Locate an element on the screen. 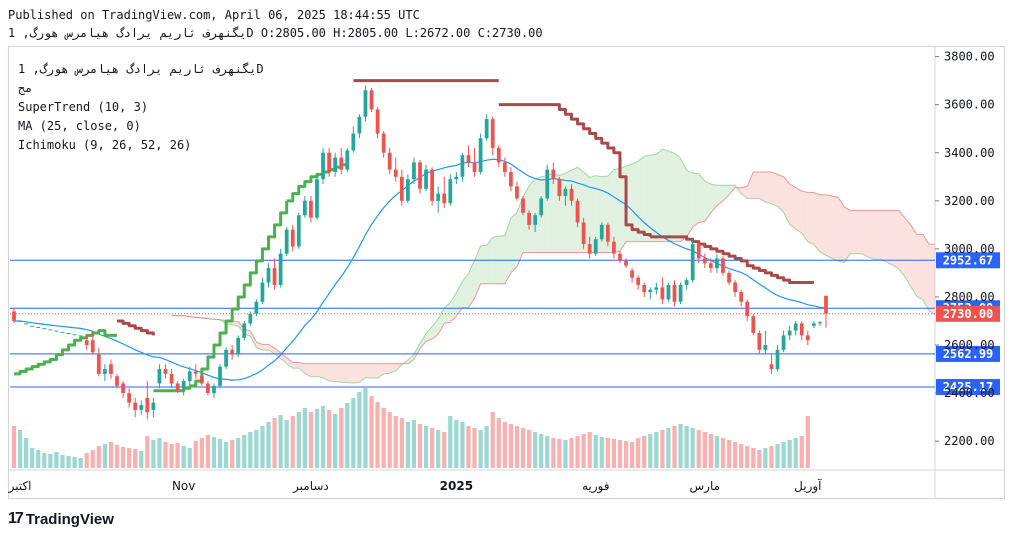 This screenshot has height=541, width=1012. x-tick-label: 2025 is located at coordinates (456, 486).